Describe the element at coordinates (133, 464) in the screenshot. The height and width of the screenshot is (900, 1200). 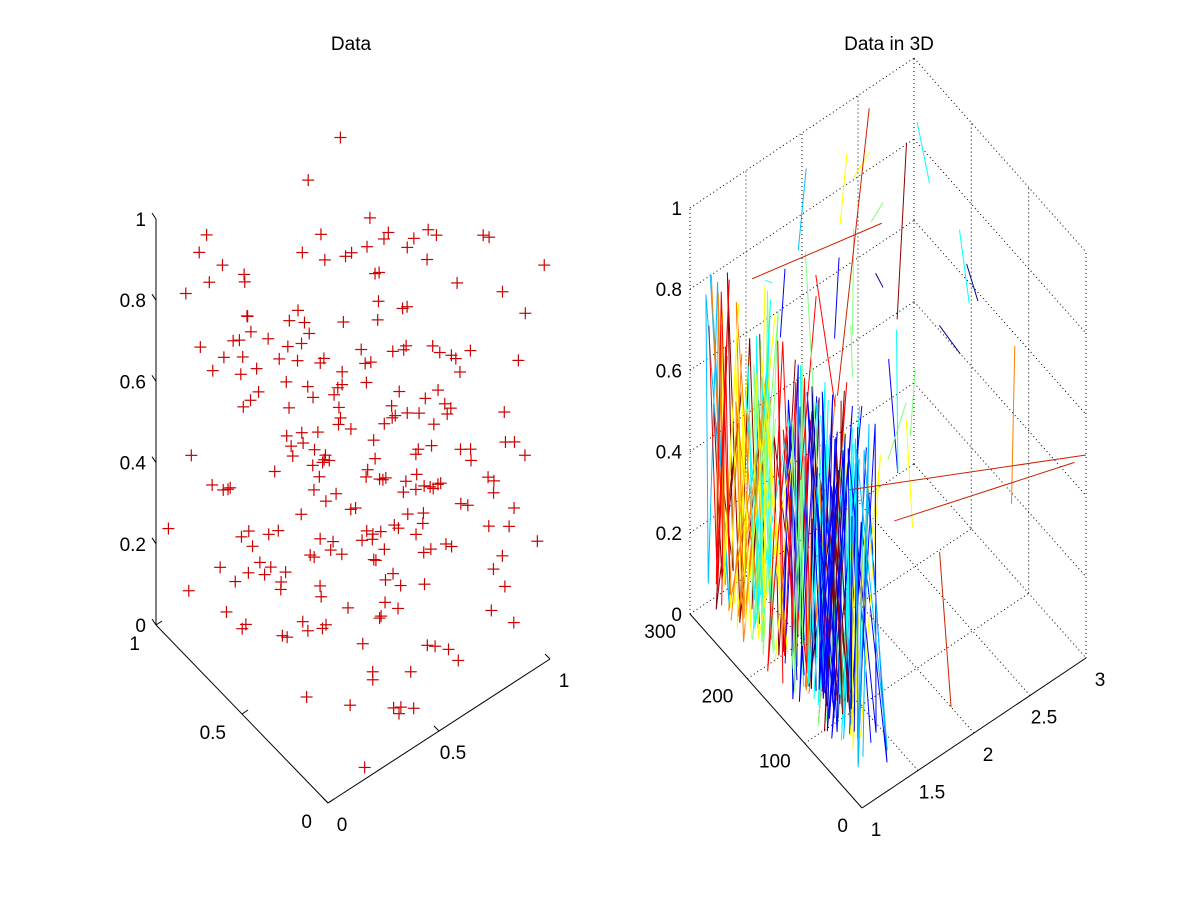
I see `z-tick-label: 0.4` at that location.